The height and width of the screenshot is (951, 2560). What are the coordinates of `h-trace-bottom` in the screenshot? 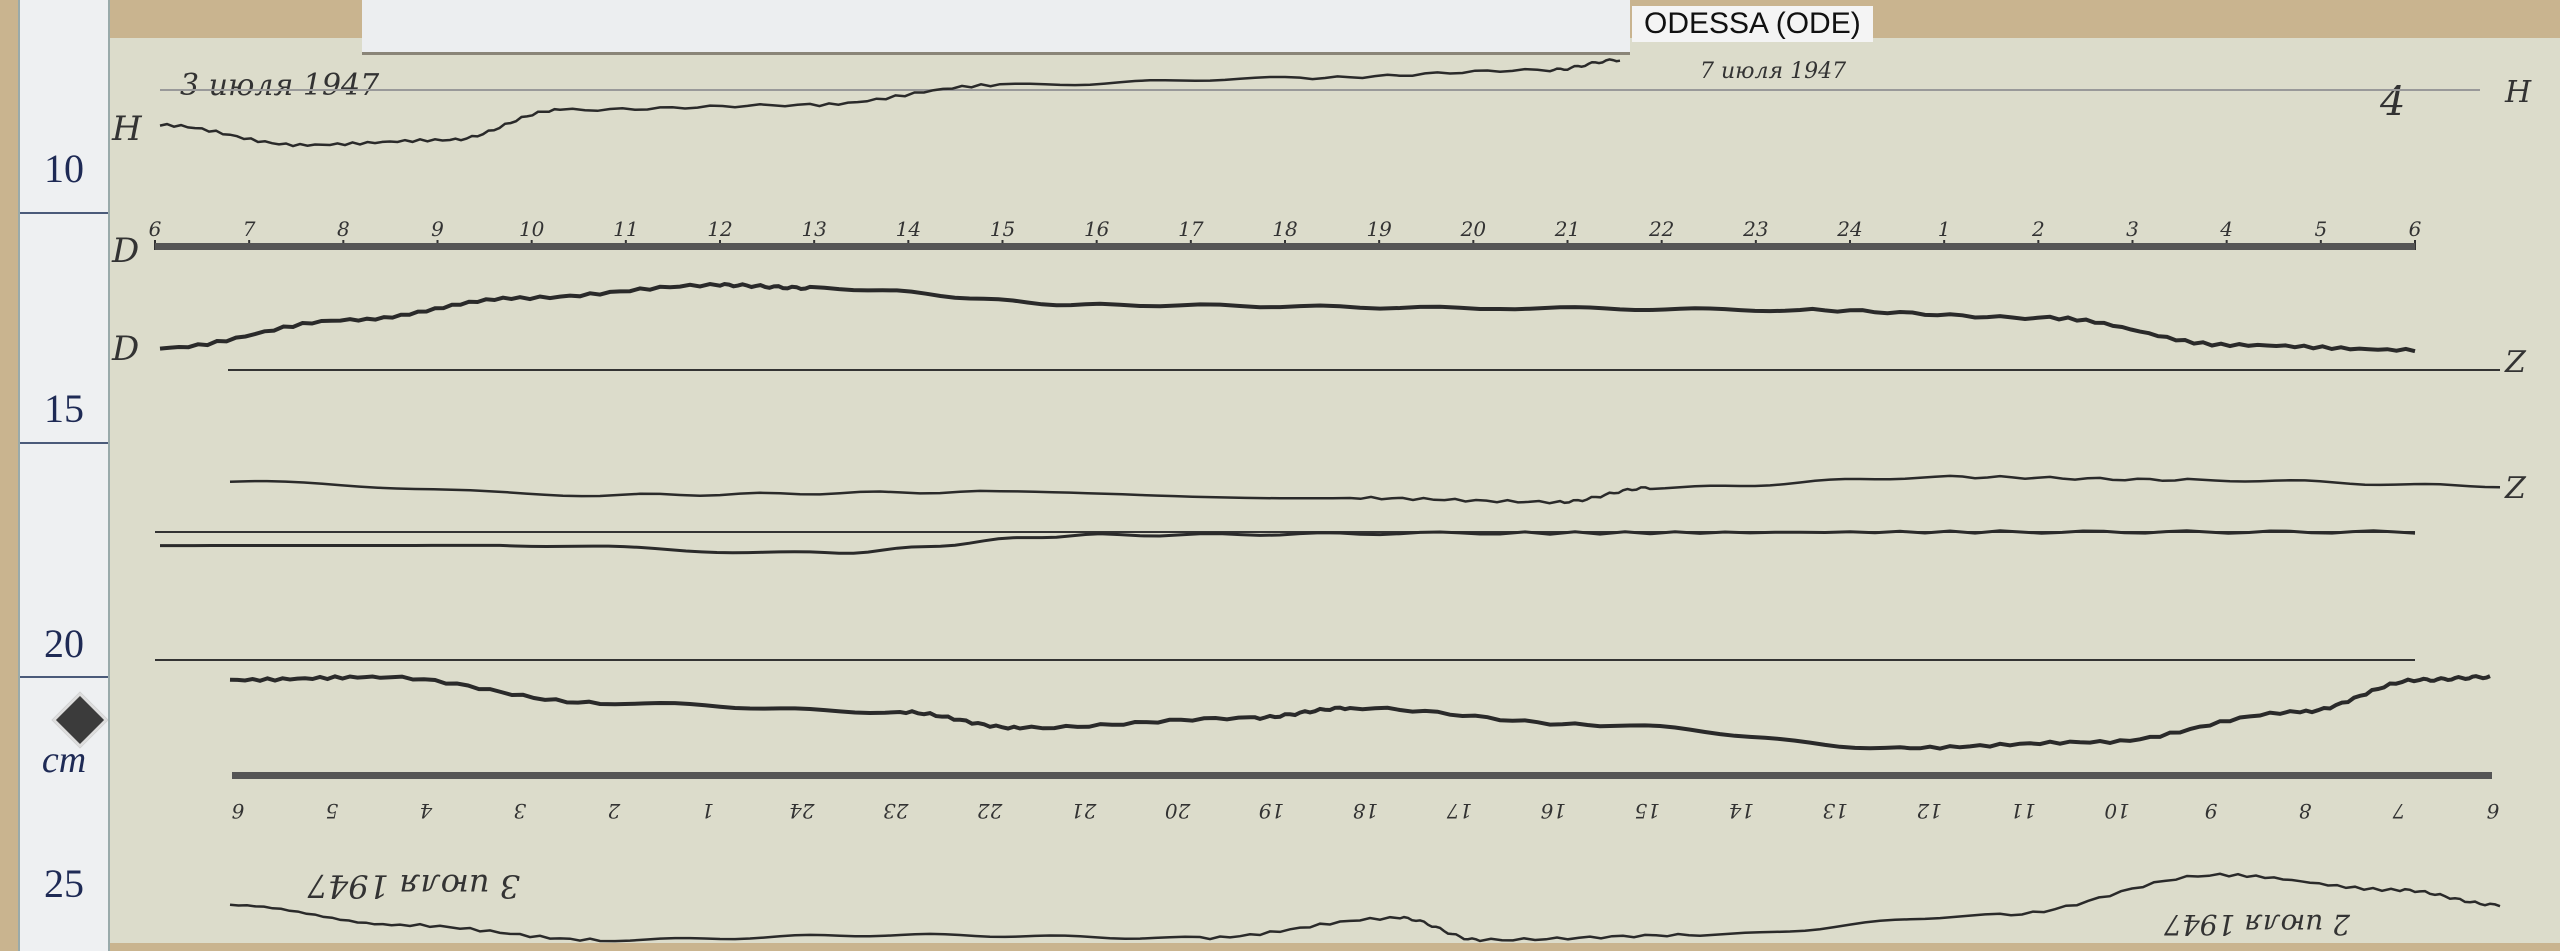 It's located at (1365, 907).